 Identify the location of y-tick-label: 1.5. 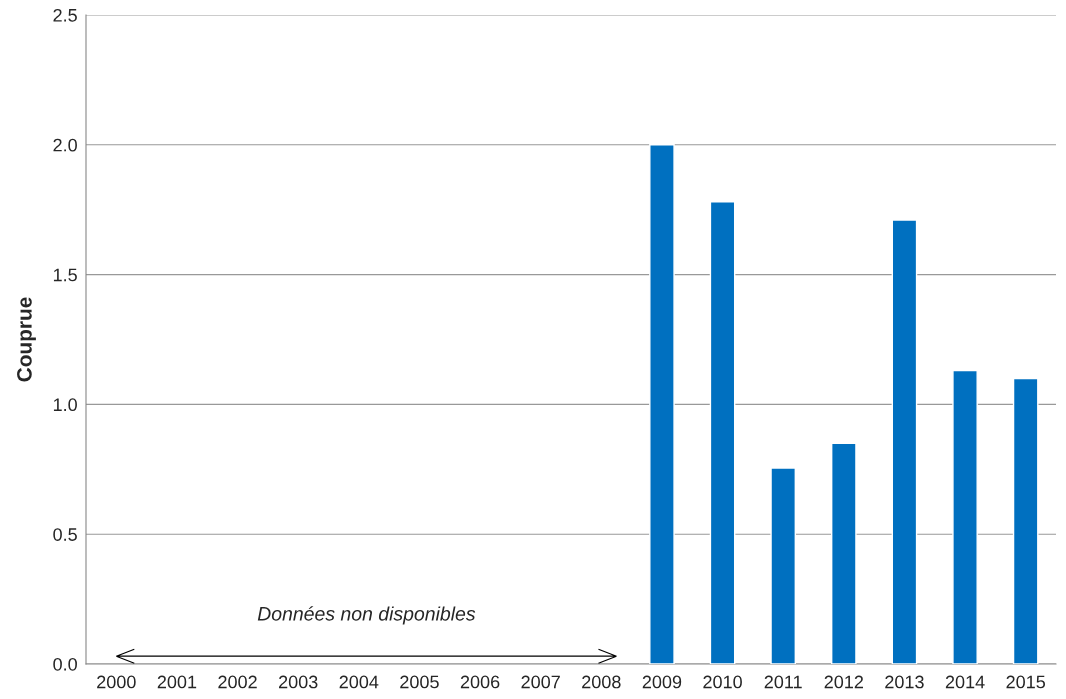
(65, 275).